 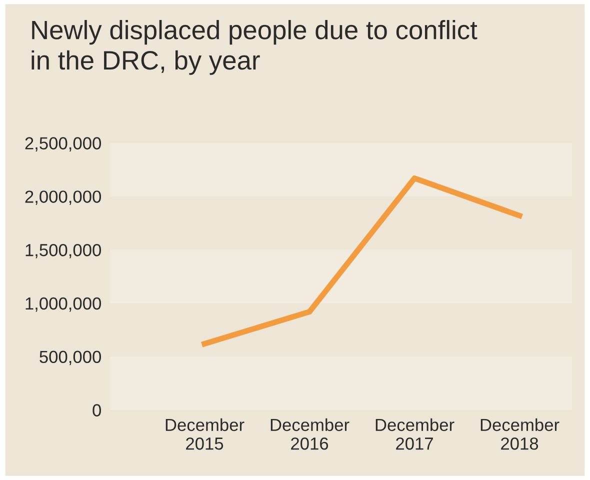 I want to click on x-tick-label: December 2017, so click(x=415, y=434).